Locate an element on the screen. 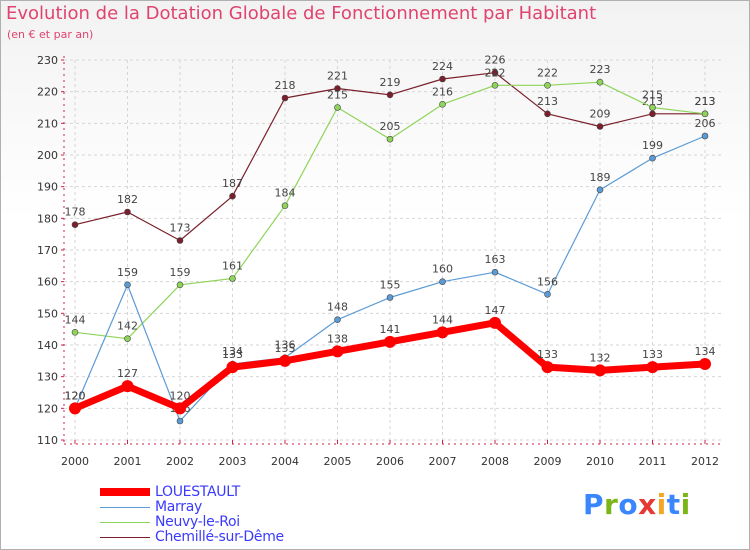 This screenshot has width=750, height=550. data-label: 160 is located at coordinates (442, 269).